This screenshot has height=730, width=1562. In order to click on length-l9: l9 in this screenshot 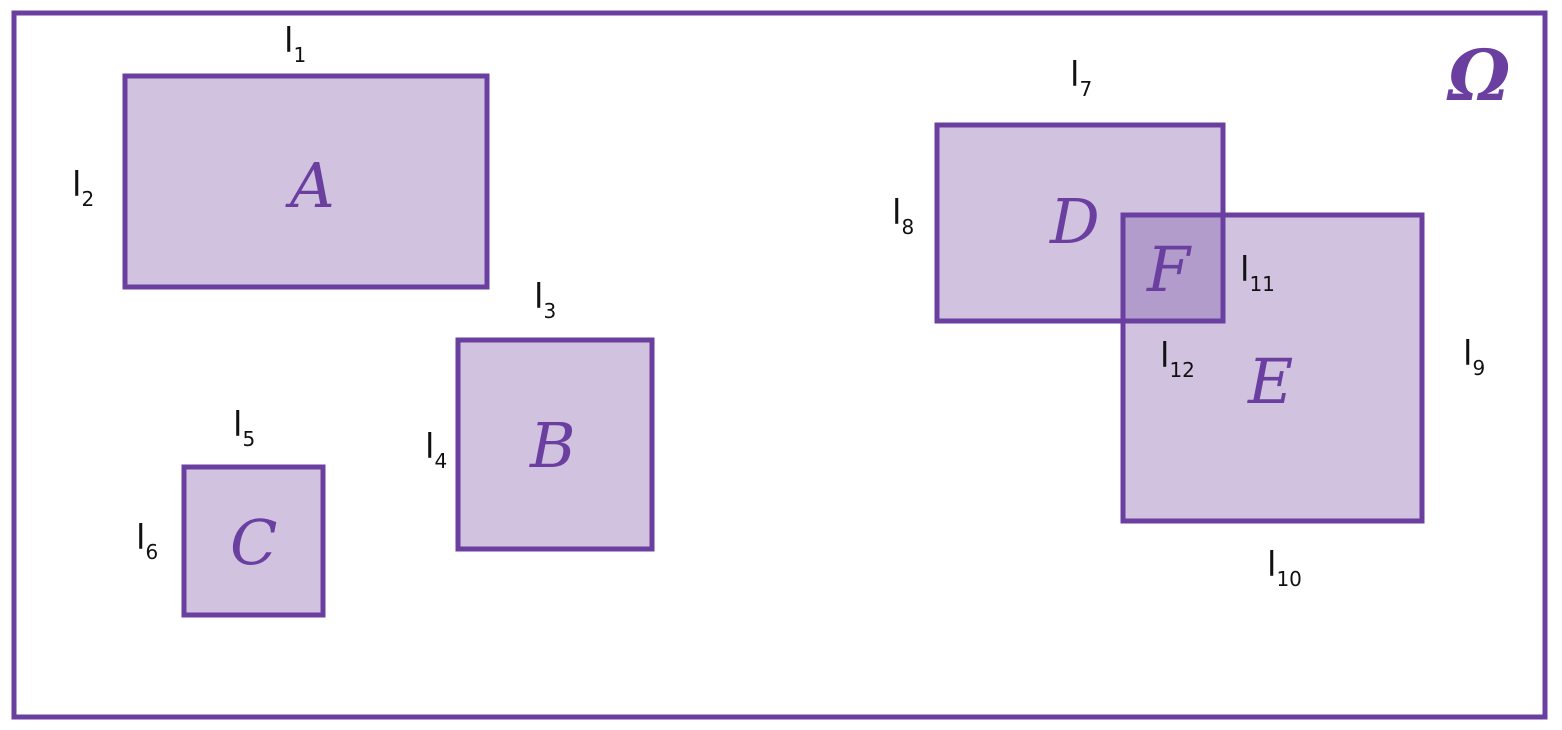, I will do `click(1474, 357)`.